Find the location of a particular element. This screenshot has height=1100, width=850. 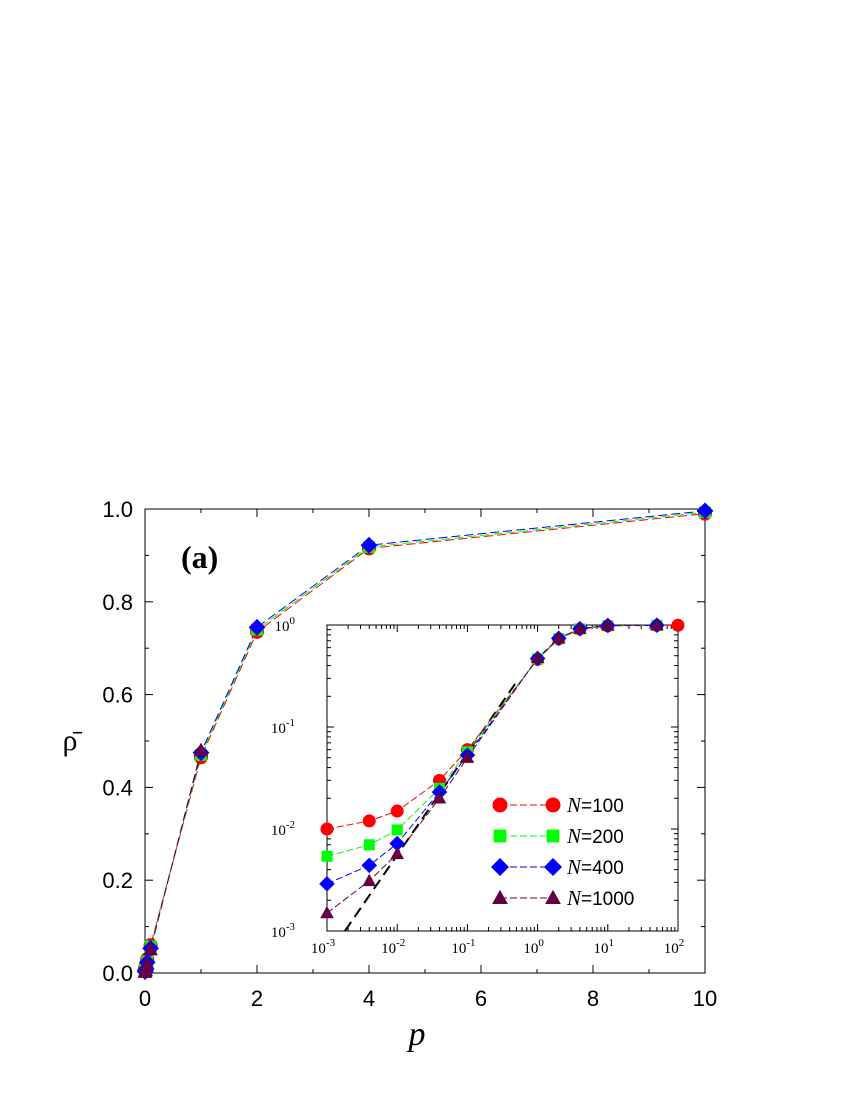

x-tick-label: 2 is located at coordinates (257, 998).